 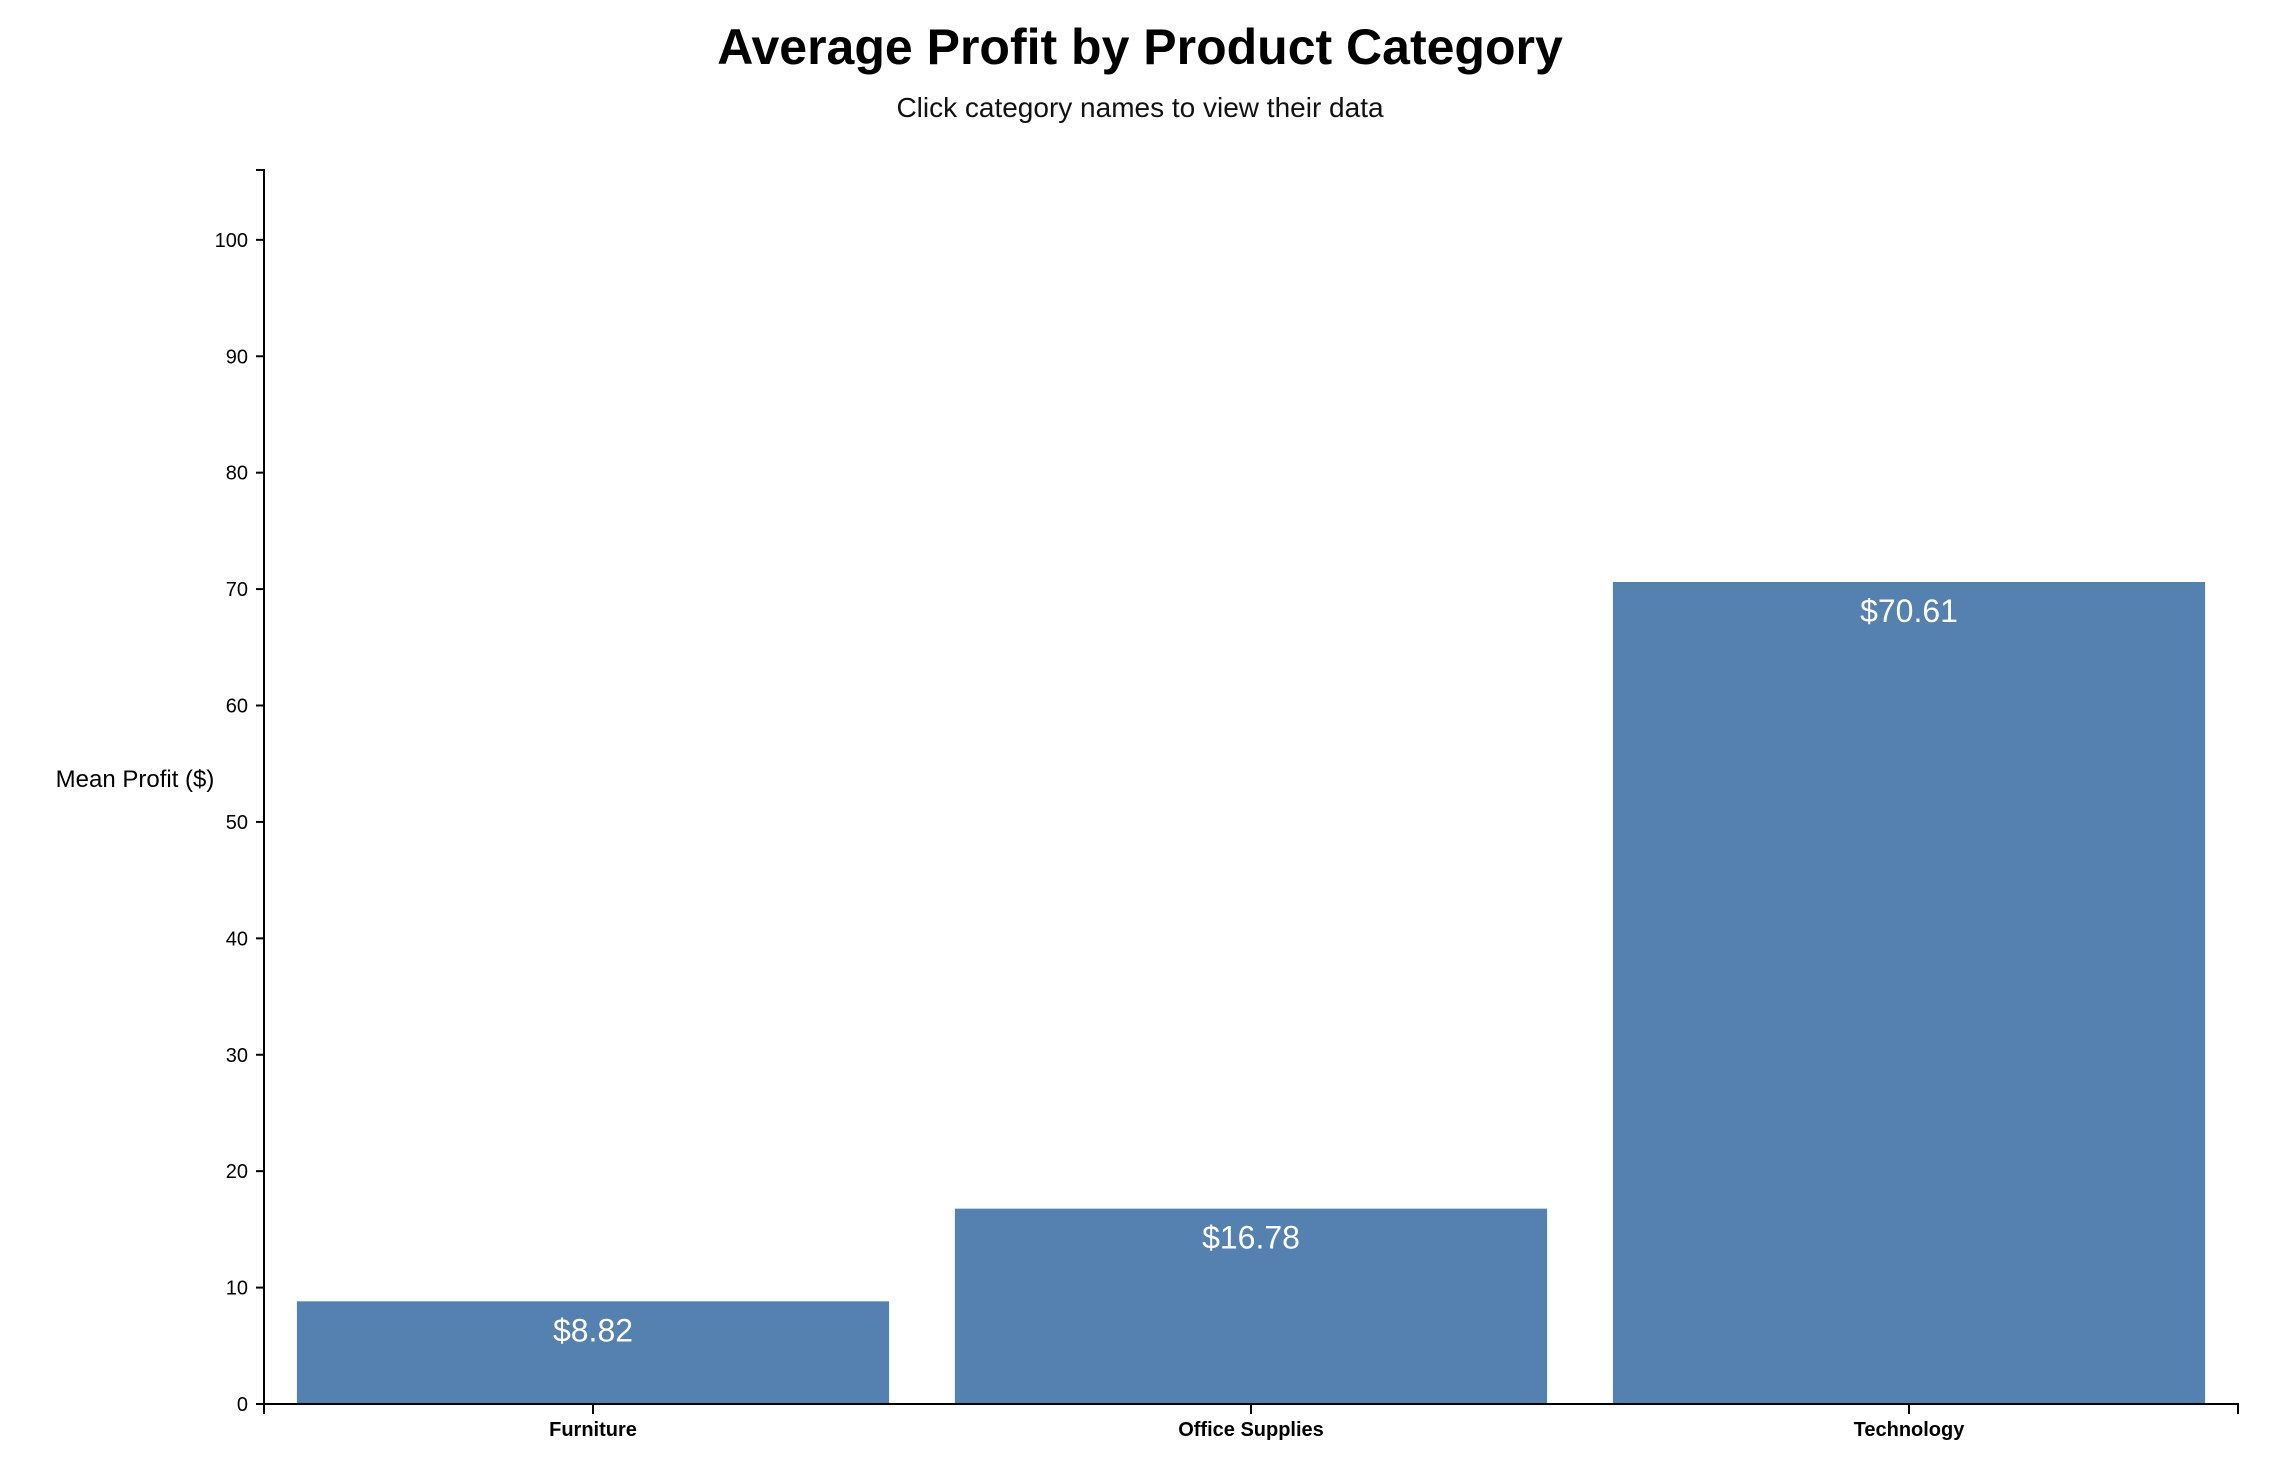 I want to click on x-axis: Furniture Office Supplies Technology, so click(x=1251, y=1422).